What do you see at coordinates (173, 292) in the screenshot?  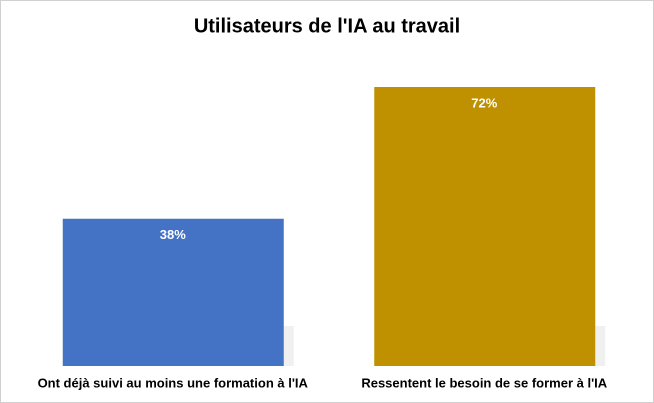 I see `bar` at bounding box center [173, 292].